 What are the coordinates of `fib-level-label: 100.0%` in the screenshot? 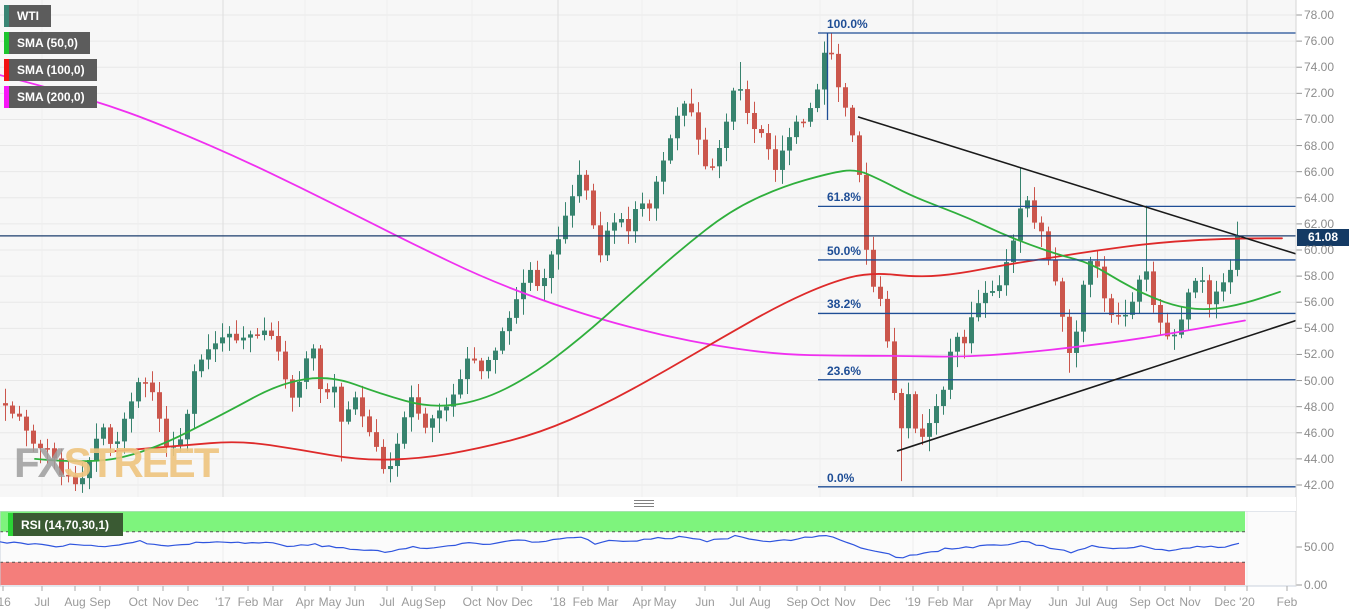 It's located at (847, 24).